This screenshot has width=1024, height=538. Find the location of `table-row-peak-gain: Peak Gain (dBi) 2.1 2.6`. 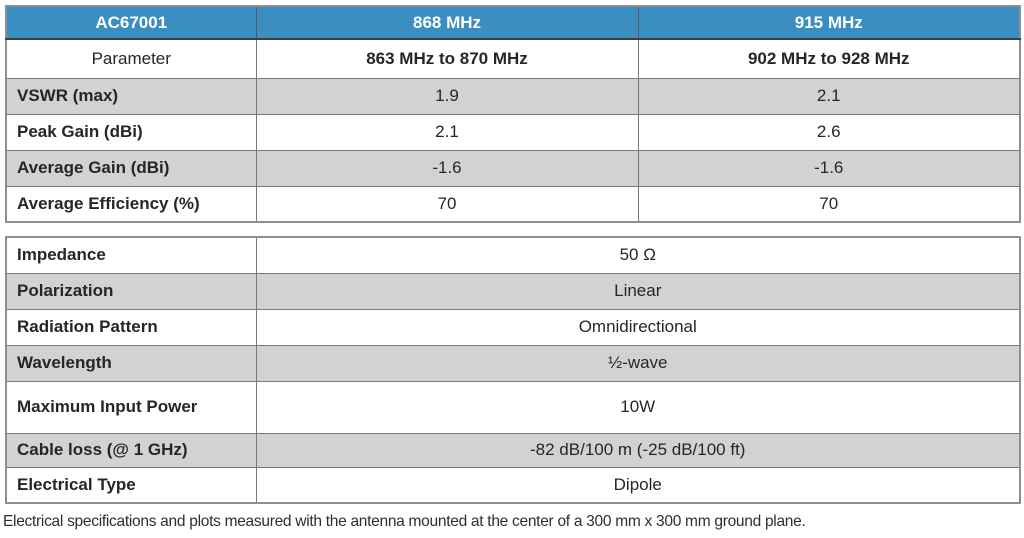

table-row-peak-gain: Peak Gain (dBi) 2.1 2.6 is located at coordinates (513, 132).